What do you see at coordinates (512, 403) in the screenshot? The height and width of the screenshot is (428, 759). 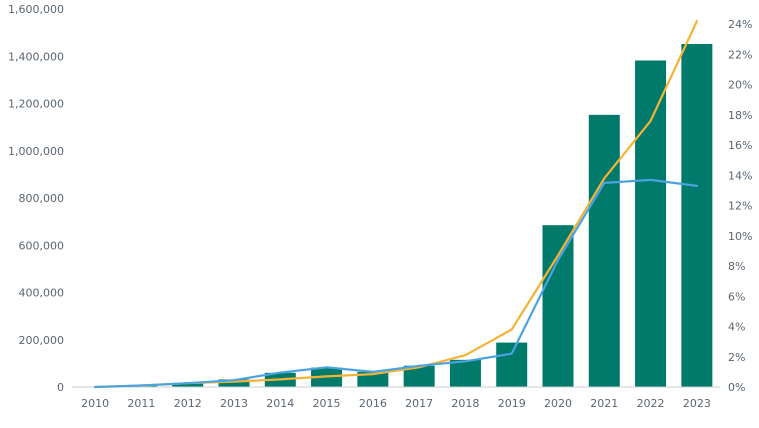 I see `x-tick-label: 2019` at bounding box center [512, 403].